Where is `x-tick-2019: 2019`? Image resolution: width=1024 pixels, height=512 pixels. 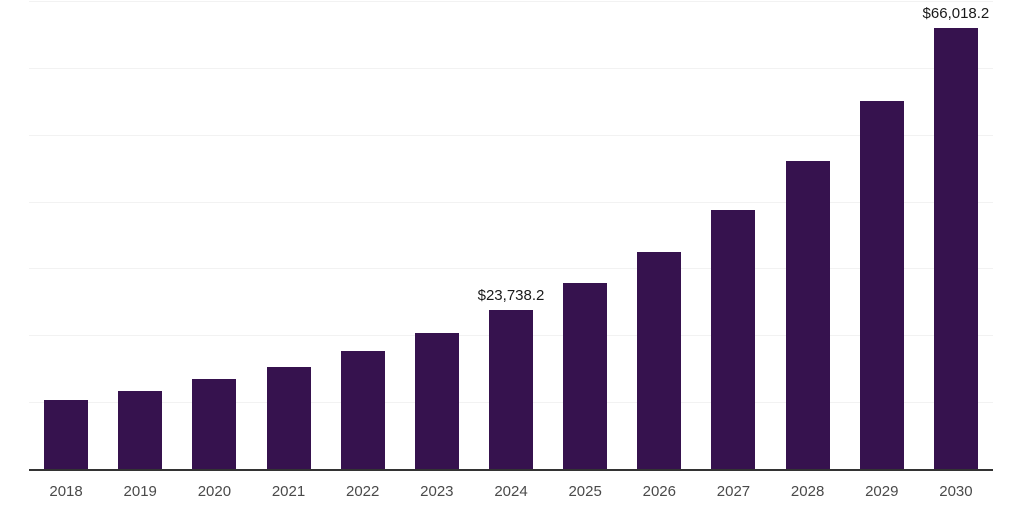 x-tick-2019: 2019 is located at coordinates (140, 491).